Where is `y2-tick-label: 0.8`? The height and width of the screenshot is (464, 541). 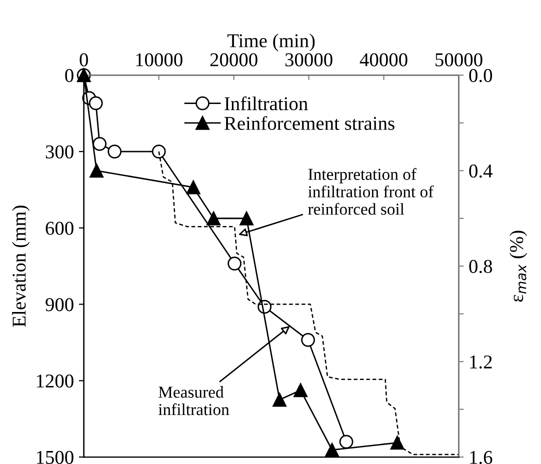 y2-tick-label: 0.8 is located at coordinates (480, 267).